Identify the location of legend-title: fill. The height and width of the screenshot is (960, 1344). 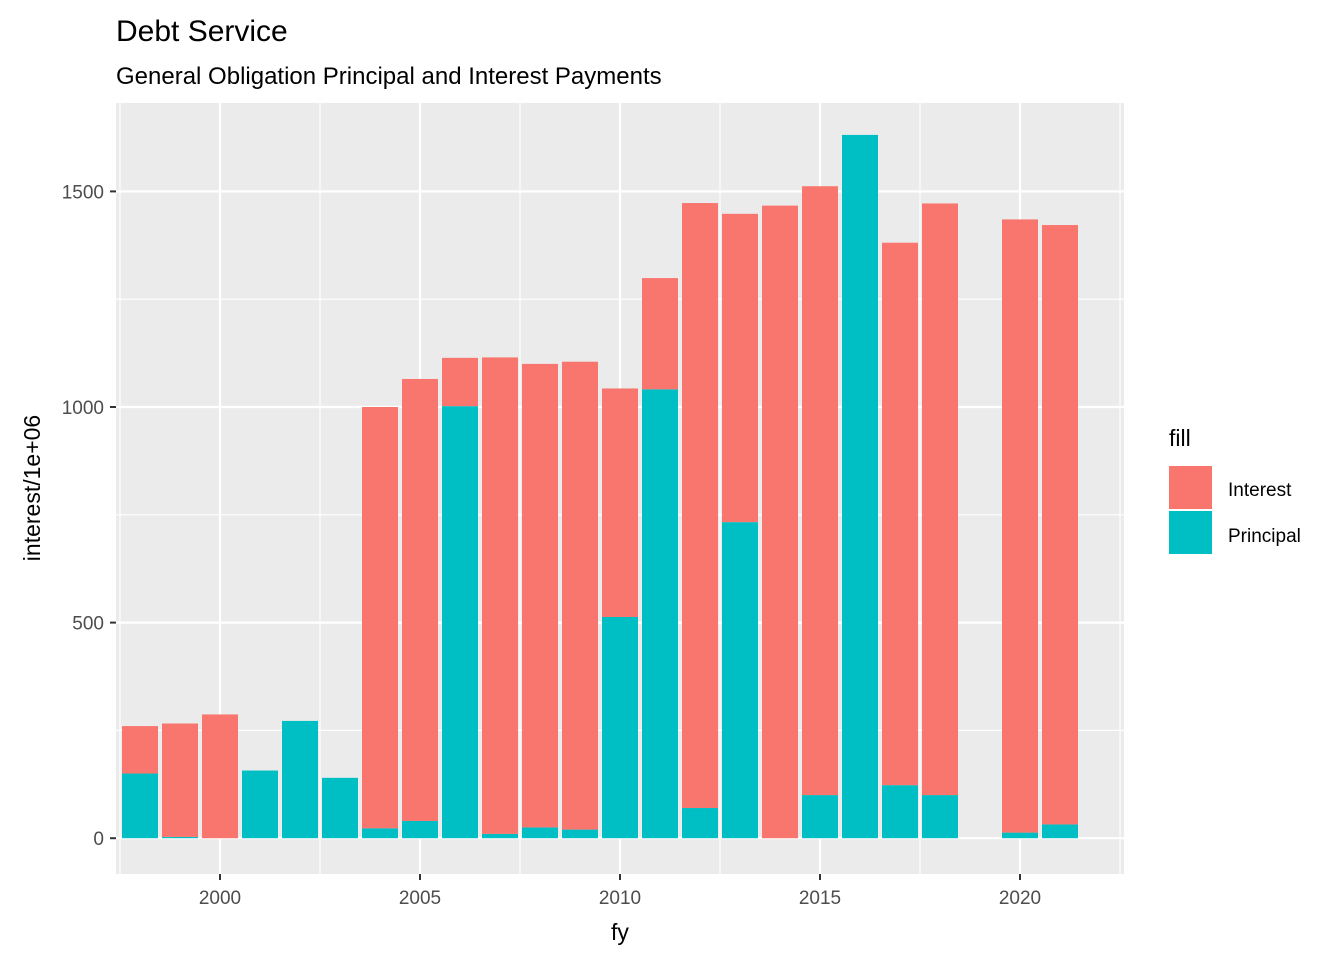
(1180, 438).